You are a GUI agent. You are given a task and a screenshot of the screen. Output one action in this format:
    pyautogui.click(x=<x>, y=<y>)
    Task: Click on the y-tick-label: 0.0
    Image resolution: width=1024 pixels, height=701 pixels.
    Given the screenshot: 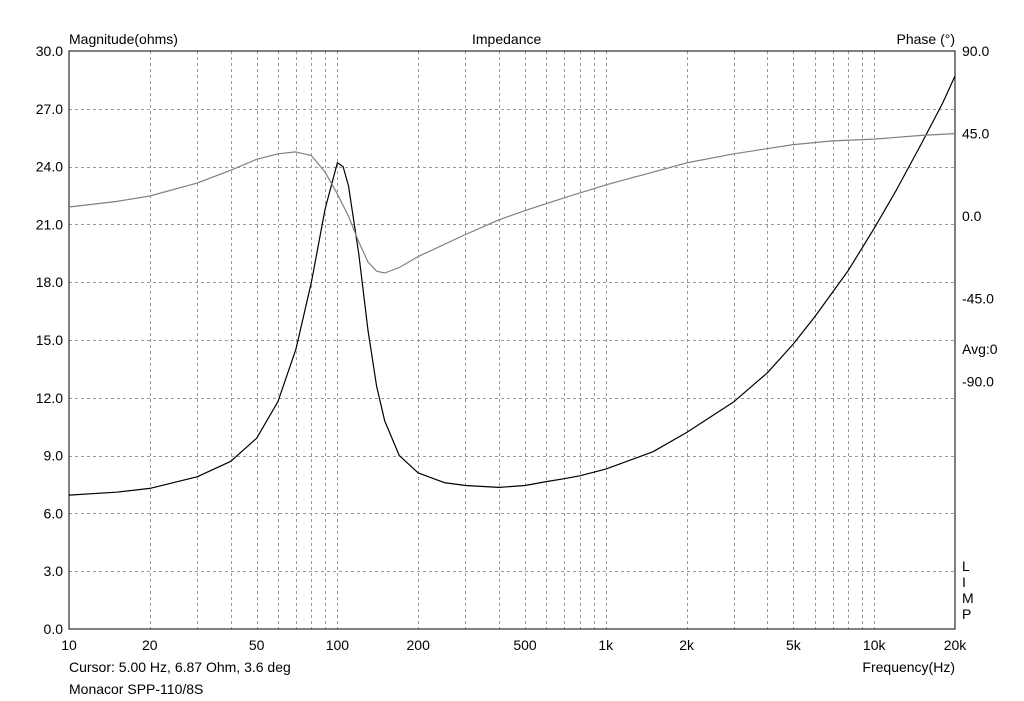 What is the action you would take?
    pyautogui.click(x=54, y=629)
    